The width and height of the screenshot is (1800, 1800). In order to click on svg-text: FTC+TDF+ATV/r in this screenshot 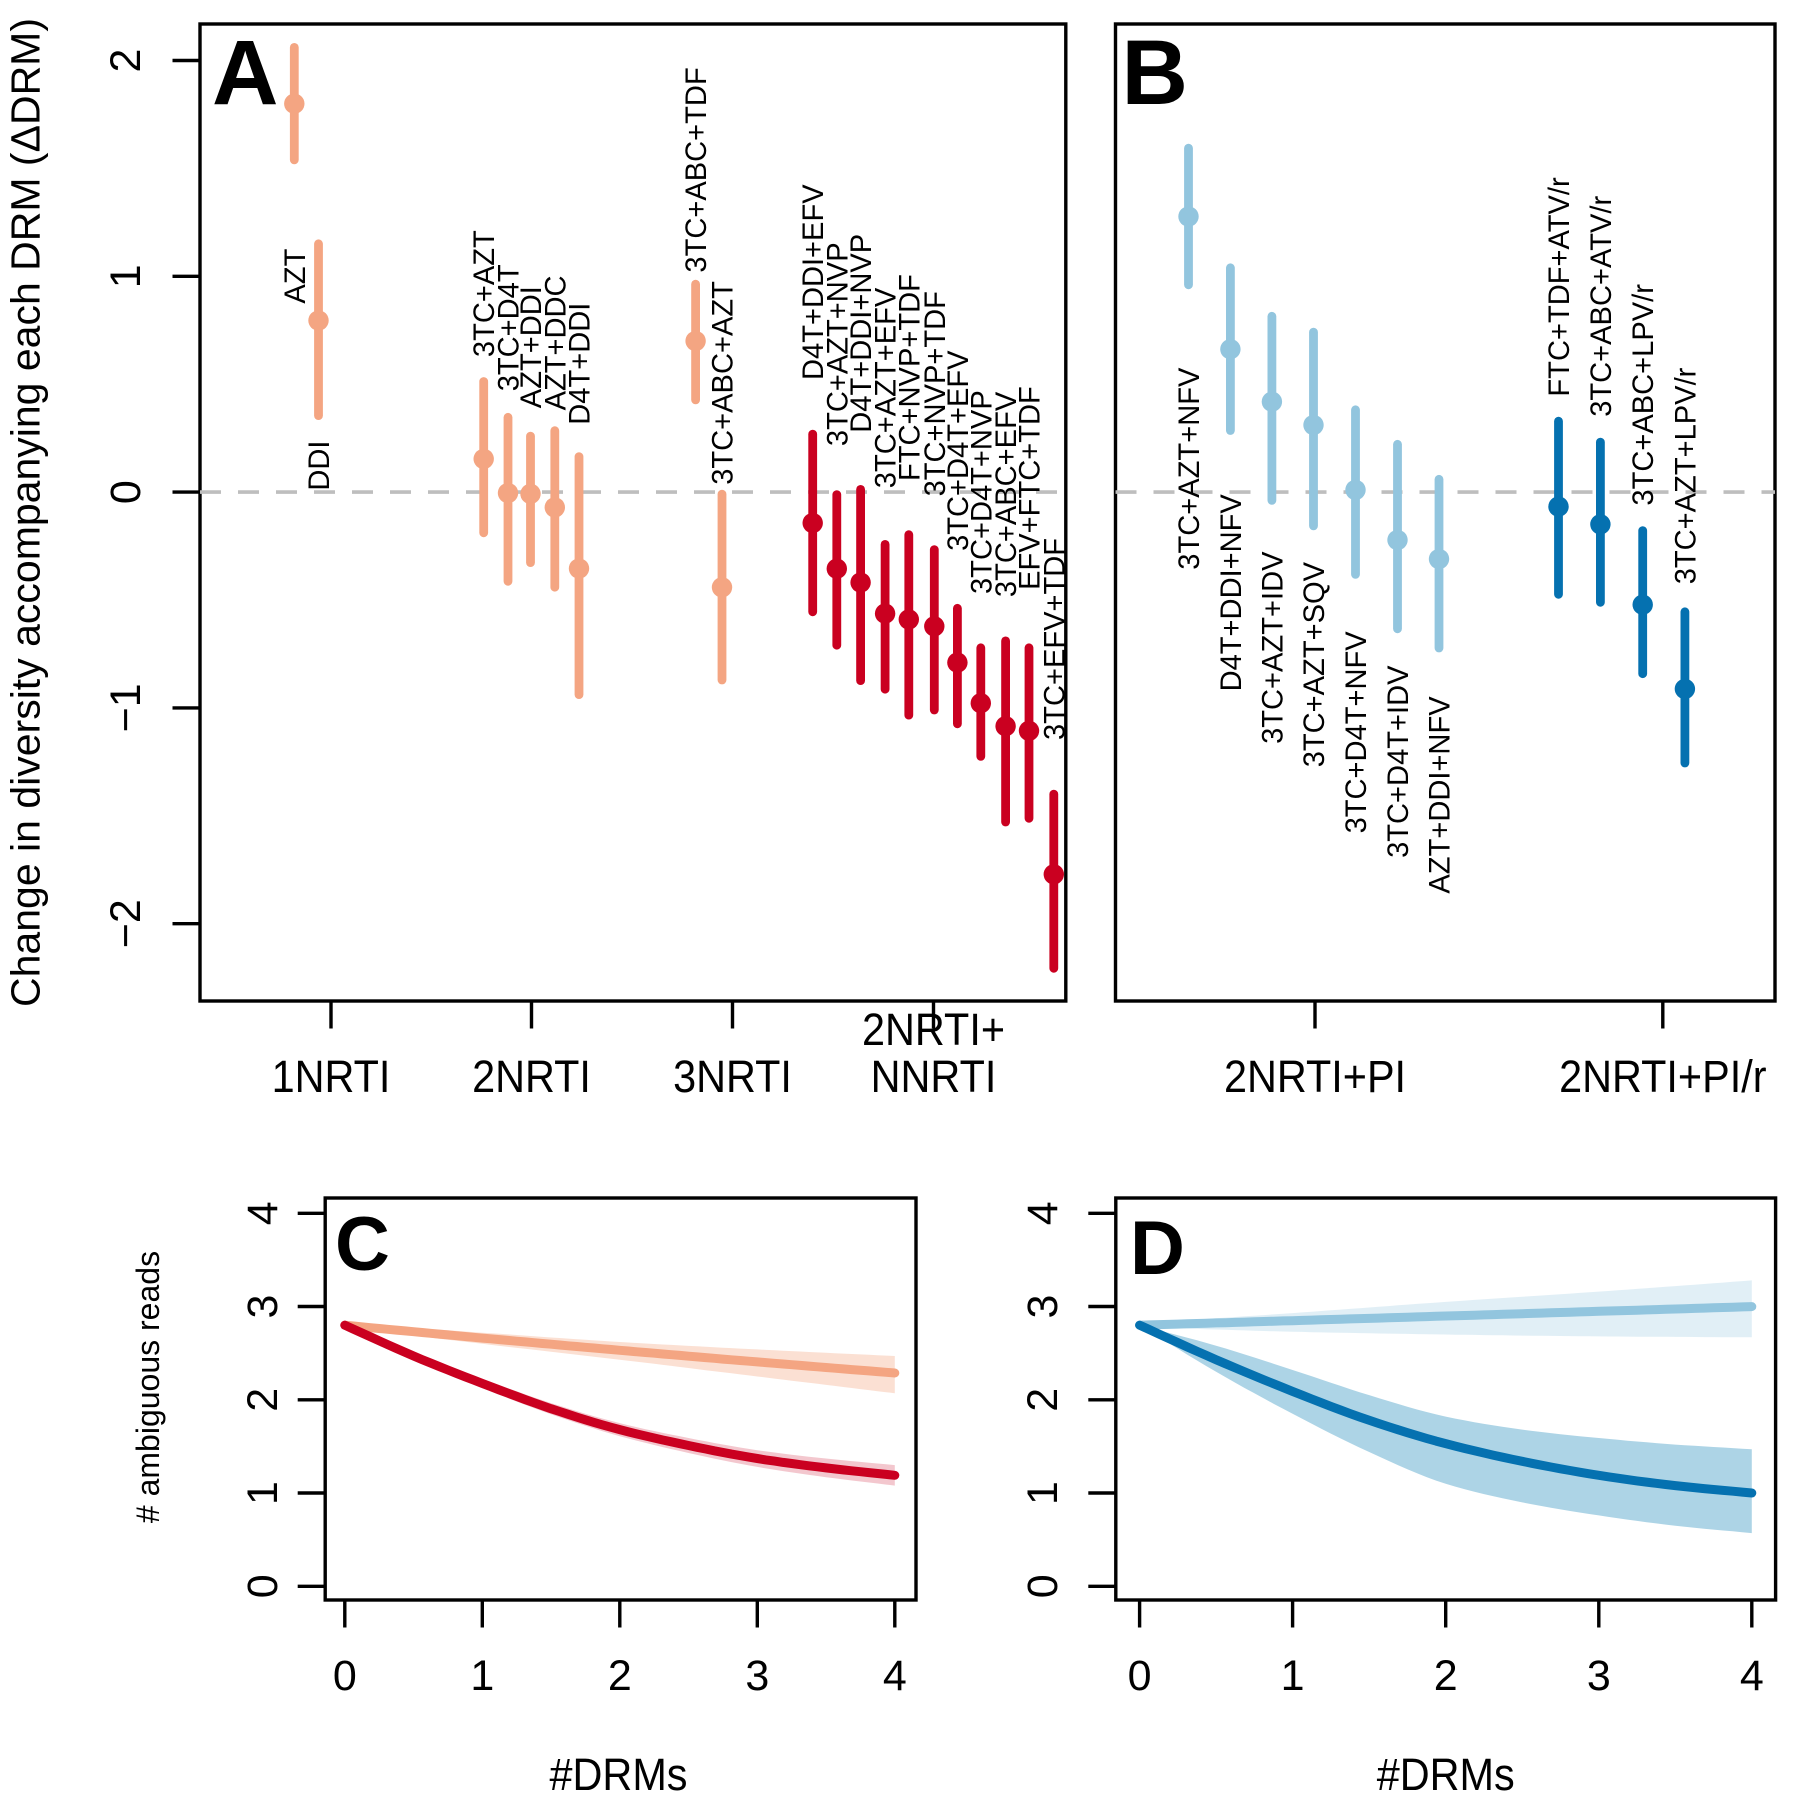, I will do `click(1559, 286)`.